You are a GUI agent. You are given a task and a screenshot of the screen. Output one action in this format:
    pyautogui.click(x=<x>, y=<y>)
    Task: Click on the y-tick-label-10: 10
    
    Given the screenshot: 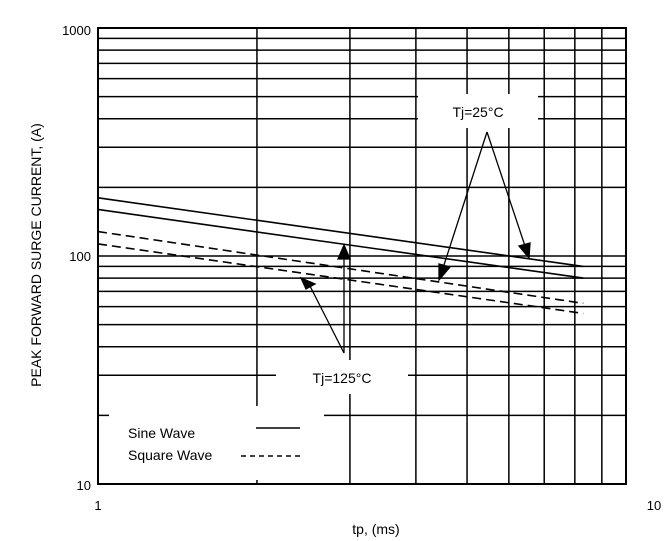 What is the action you would take?
    pyautogui.click(x=84, y=485)
    